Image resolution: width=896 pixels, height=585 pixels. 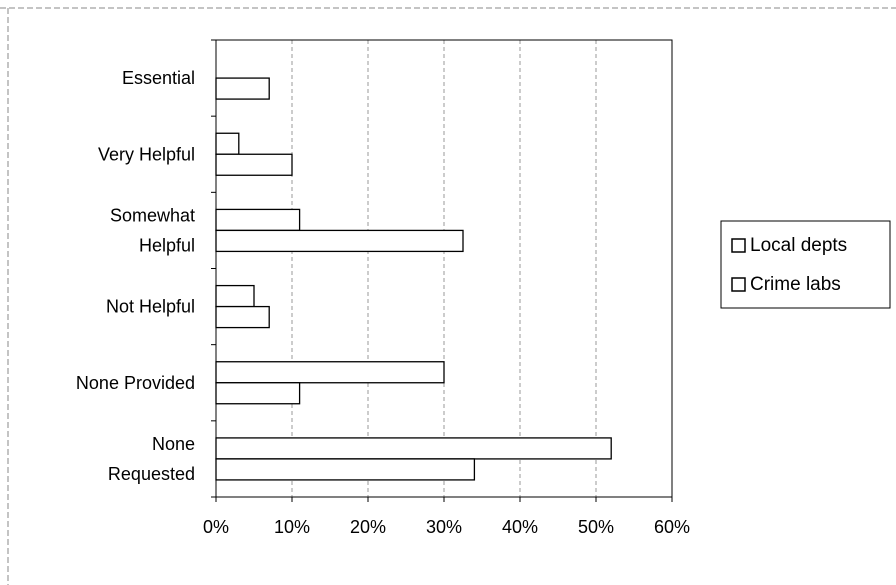 What do you see at coordinates (152, 230) in the screenshot?
I see `category-label: Somewhat Helpful` at bounding box center [152, 230].